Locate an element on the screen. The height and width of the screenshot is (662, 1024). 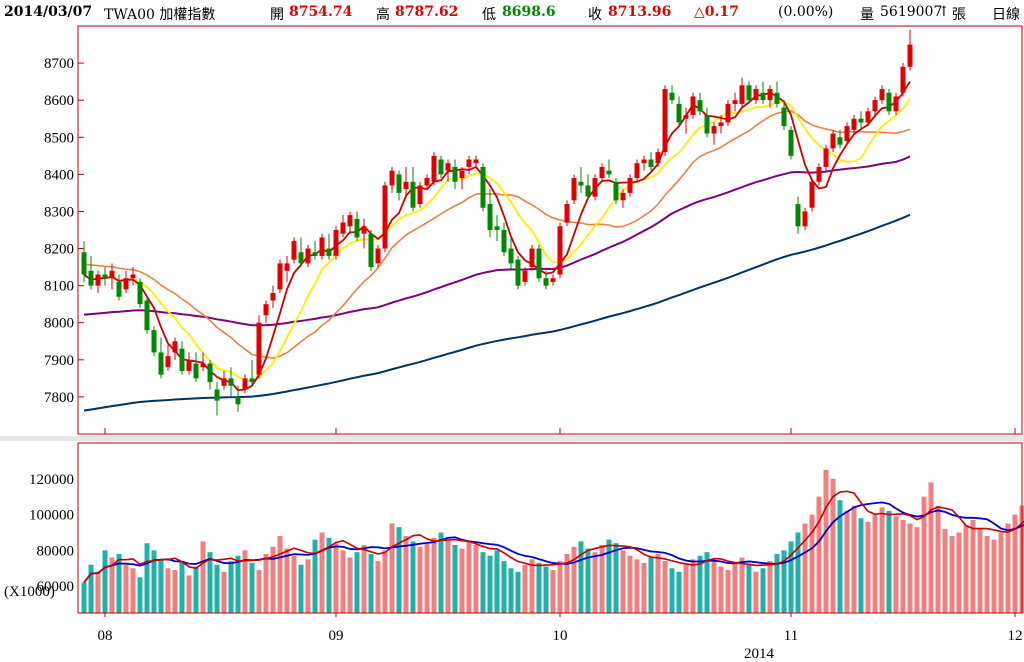
arrow-up-icon: ↑ is located at coordinates (944, 12).